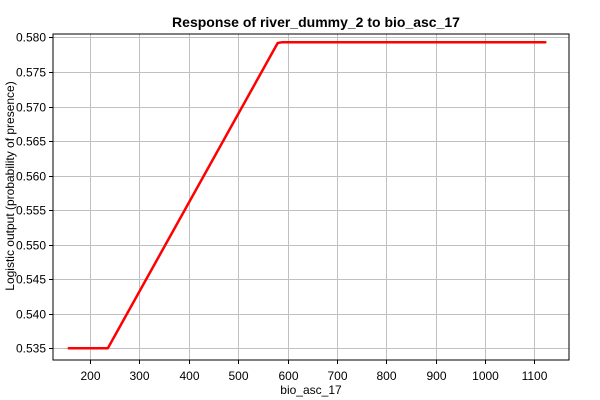  I want to click on y-tick-label: 0.535, so click(31, 349).